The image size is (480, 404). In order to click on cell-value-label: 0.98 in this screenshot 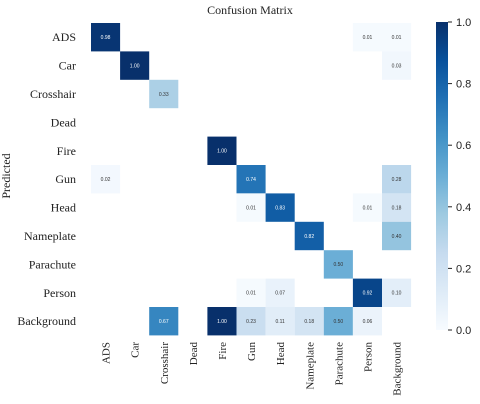, I will do `click(106, 38)`.